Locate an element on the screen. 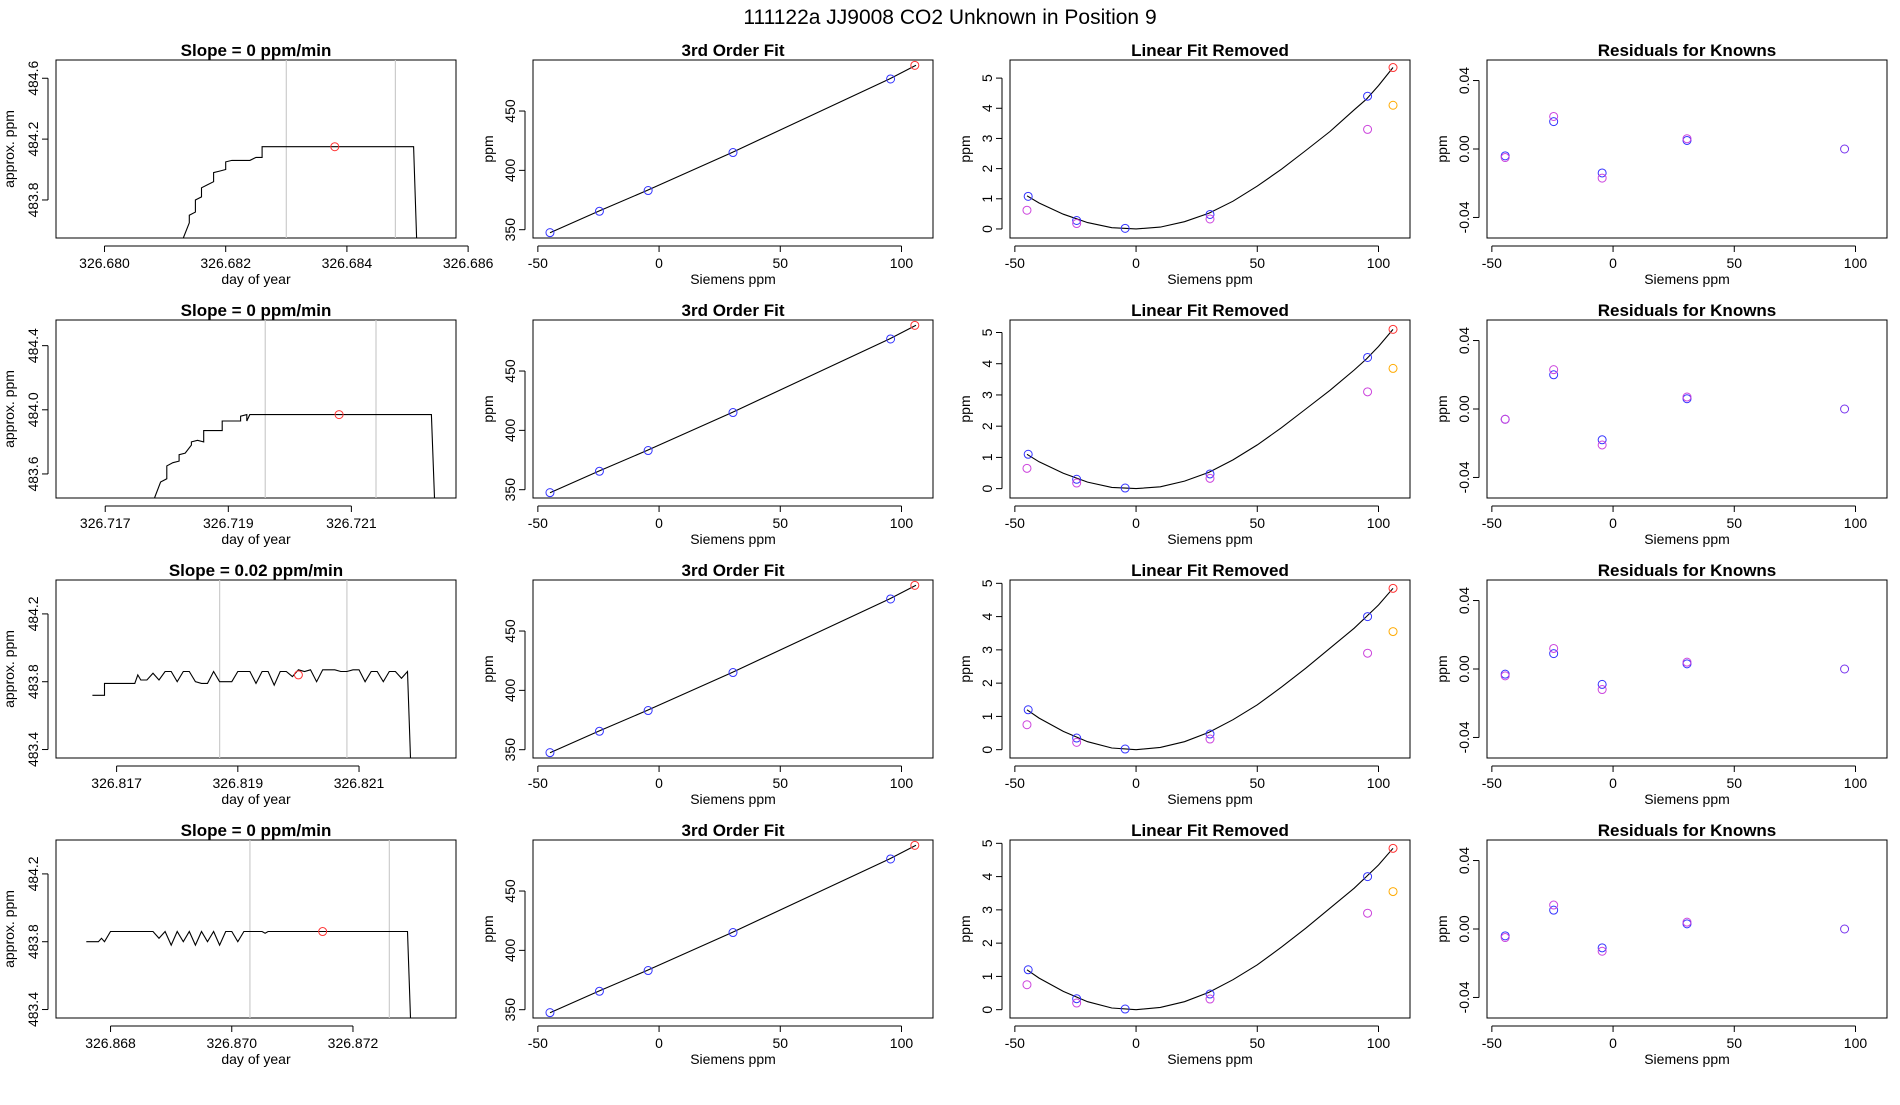 This screenshot has height=1105, width=1900. x-tick-label: 326.682 is located at coordinates (225, 263).